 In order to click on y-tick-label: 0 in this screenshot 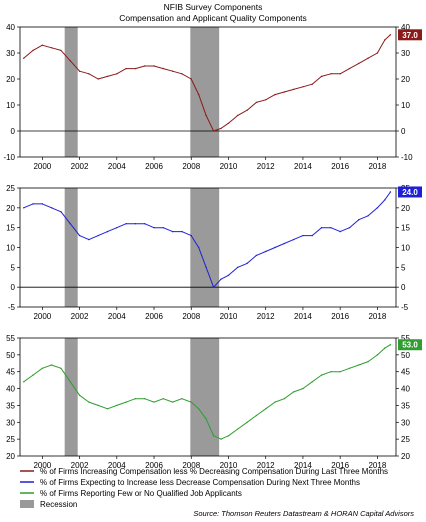, I will do `click(13, 287)`.